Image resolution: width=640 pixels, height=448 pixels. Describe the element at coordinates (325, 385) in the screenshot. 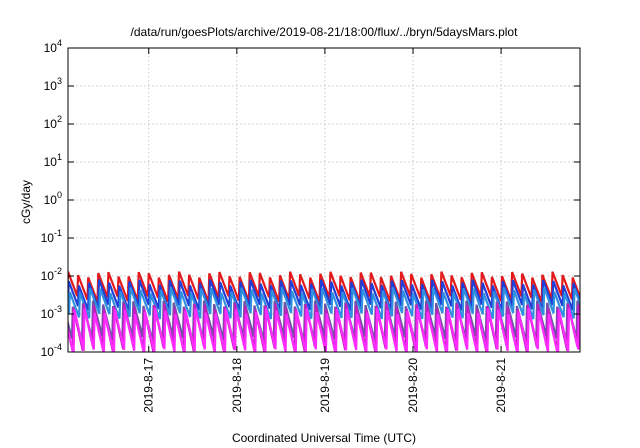

I see `x-tick-label: 2019-8-19` at that location.